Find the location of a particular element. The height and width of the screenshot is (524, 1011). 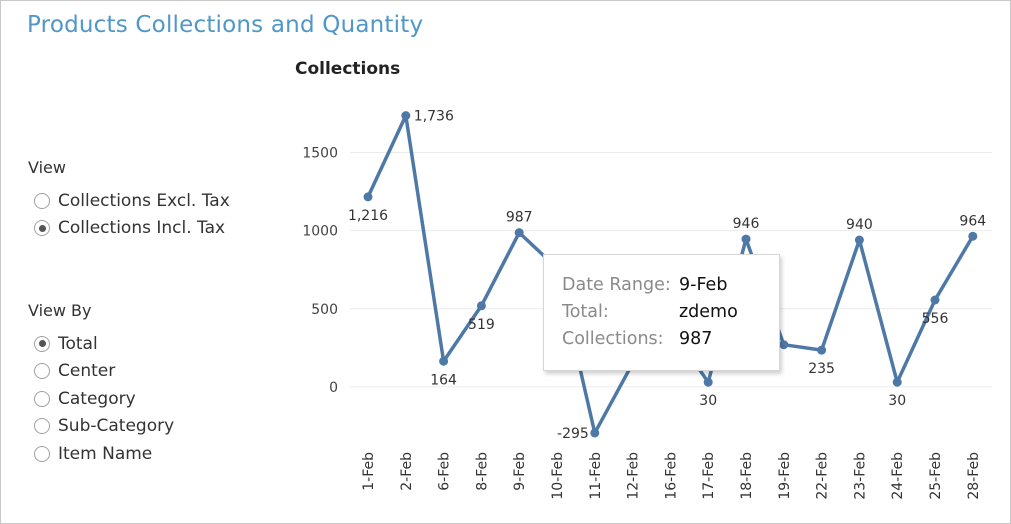

y-tick-label: 500 is located at coordinates (324, 310).